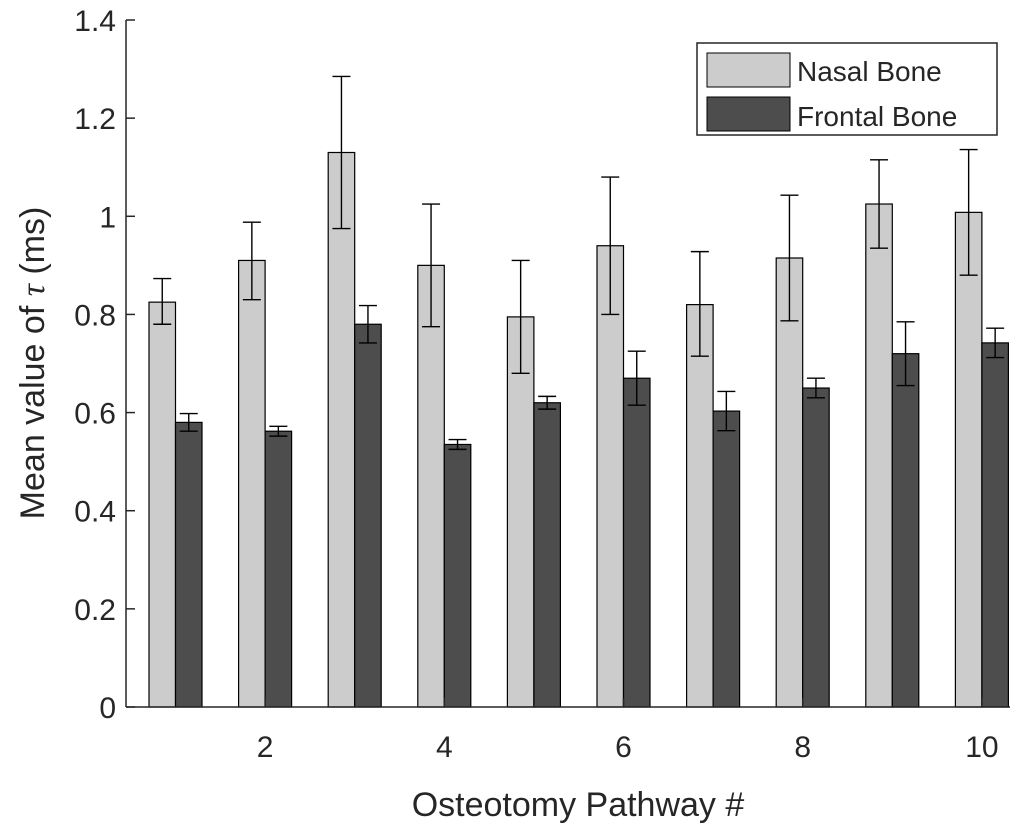 Image resolution: width=1016 pixels, height=827 pixels. I want to click on legend-swatch-nasal-bone, so click(748, 70).